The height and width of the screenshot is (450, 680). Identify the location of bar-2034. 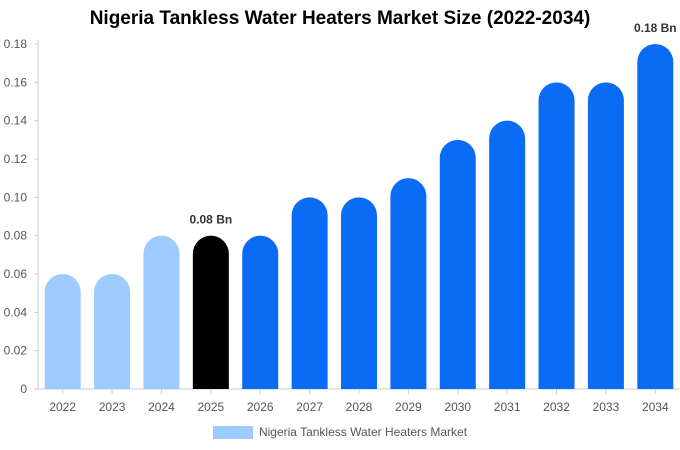
(655, 216).